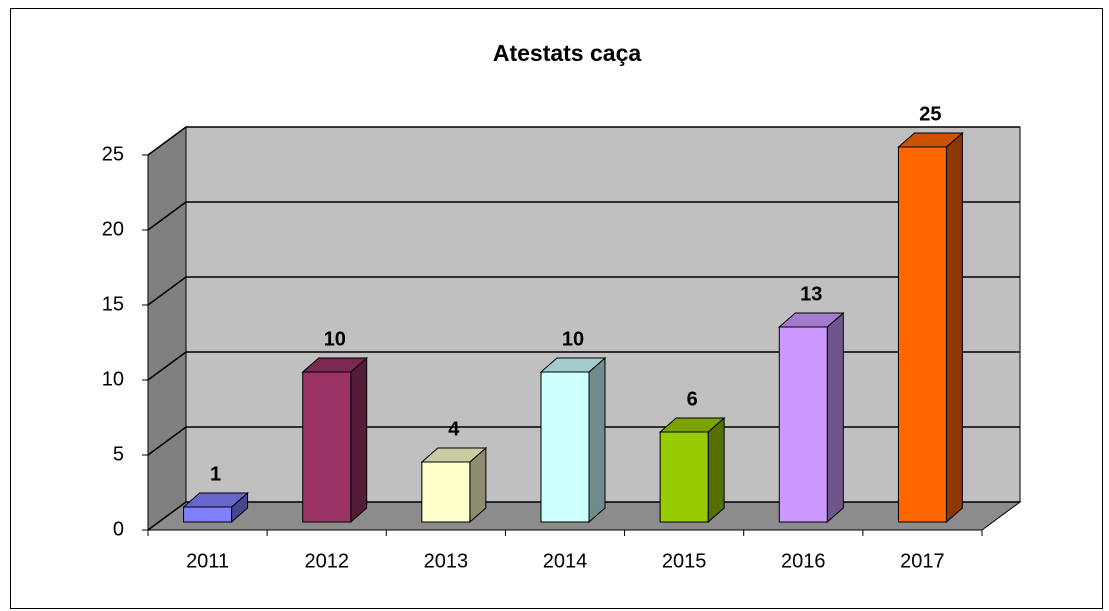 This screenshot has width=1109, height=611. I want to click on x-tick-label: 2013, so click(446, 561).